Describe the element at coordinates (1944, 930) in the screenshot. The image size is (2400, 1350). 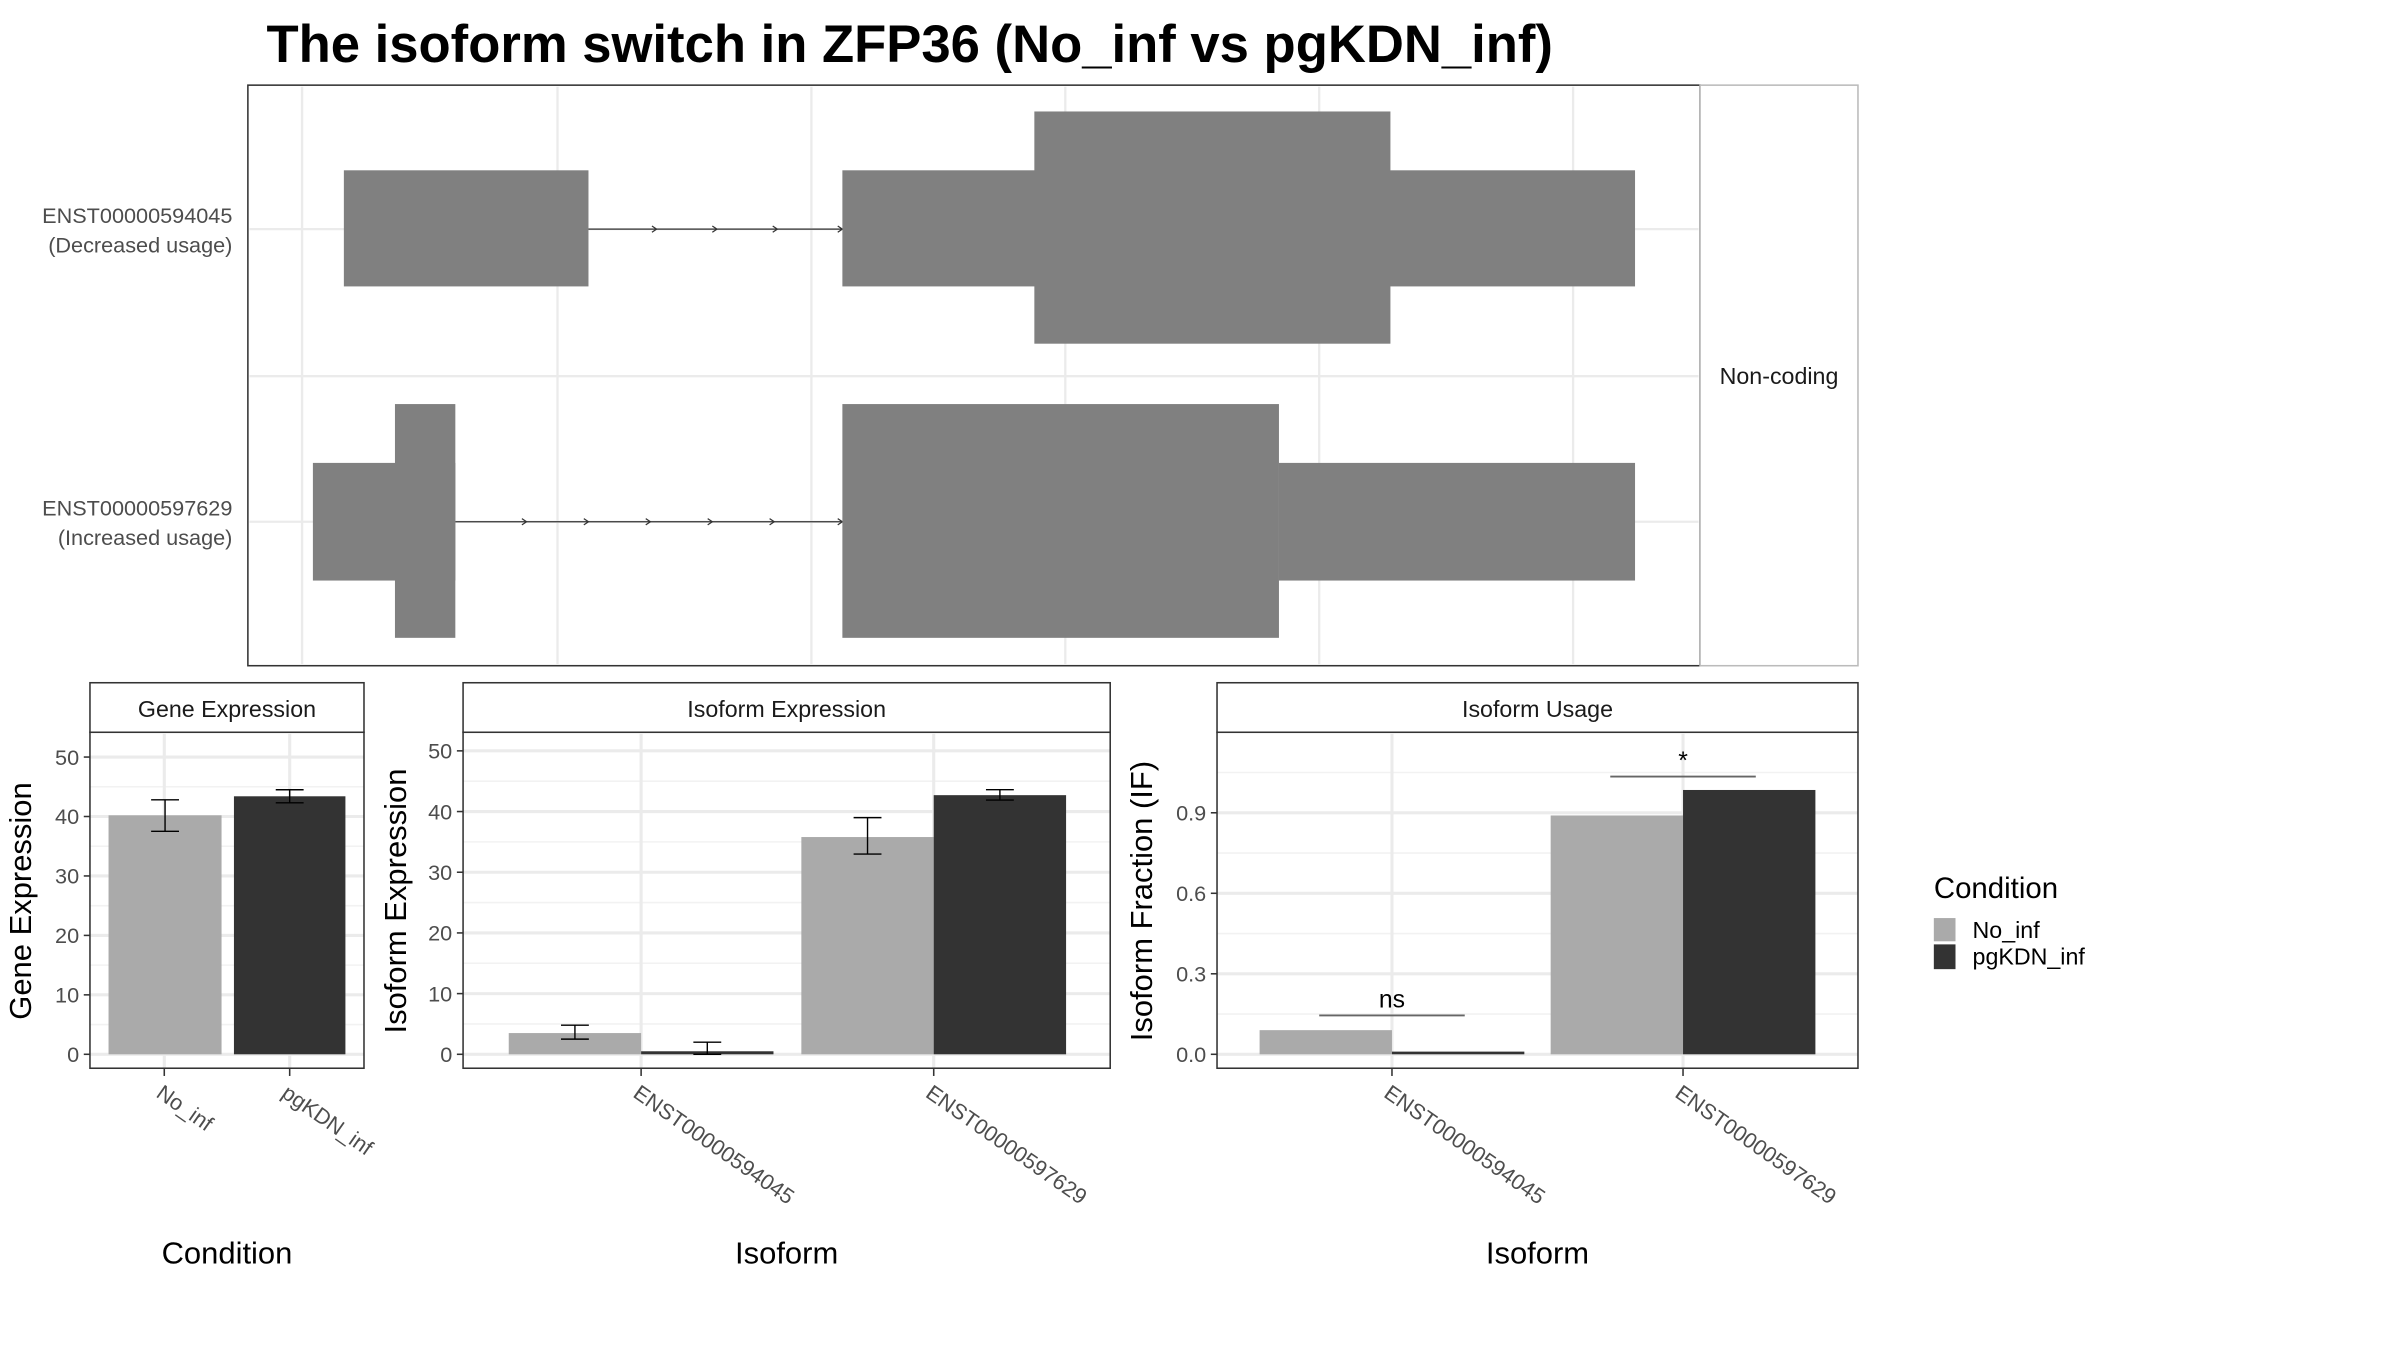
I see `legend-key-no-inf` at that location.